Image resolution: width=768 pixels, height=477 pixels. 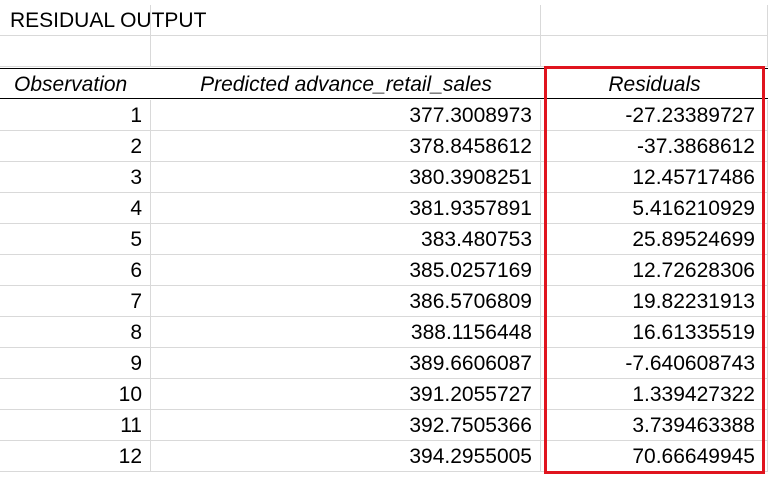 What do you see at coordinates (346, 177) in the screenshot?
I see `predicted-cell: 380.3908251` at bounding box center [346, 177].